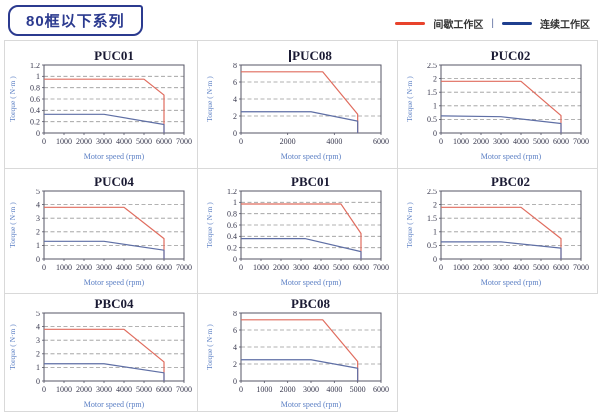  Describe the element at coordinates (510, 181) in the screenshot. I see `chart-title: PBC02` at that location.